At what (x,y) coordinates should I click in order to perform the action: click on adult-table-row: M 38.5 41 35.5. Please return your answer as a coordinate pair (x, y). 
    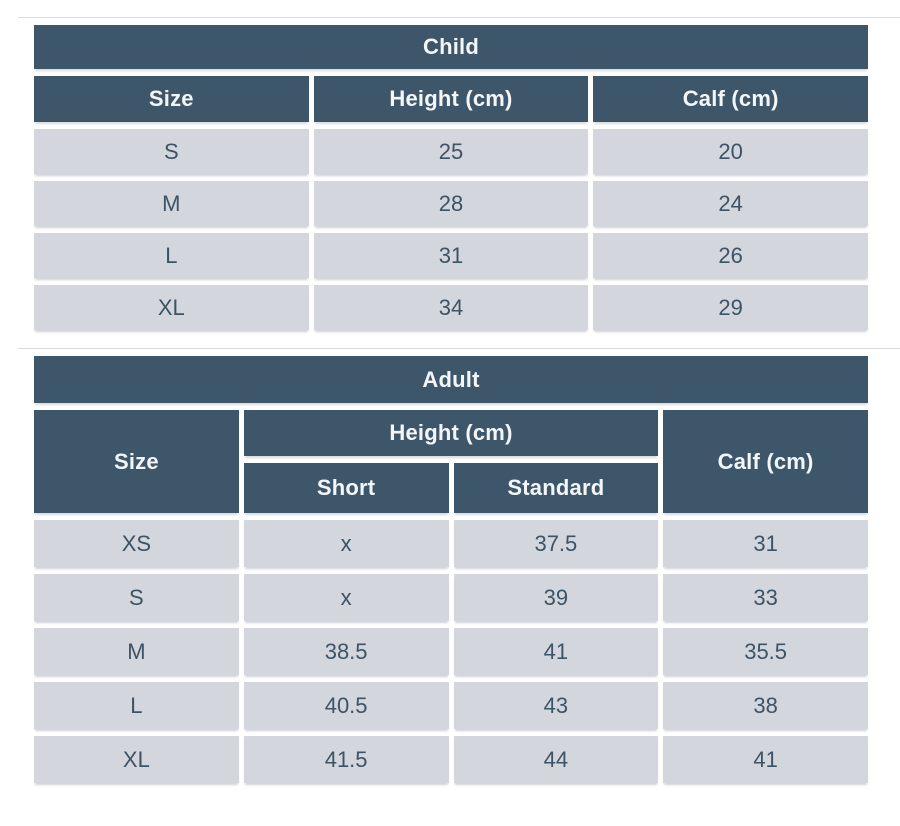
    Looking at the image, I should click on (451, 651).